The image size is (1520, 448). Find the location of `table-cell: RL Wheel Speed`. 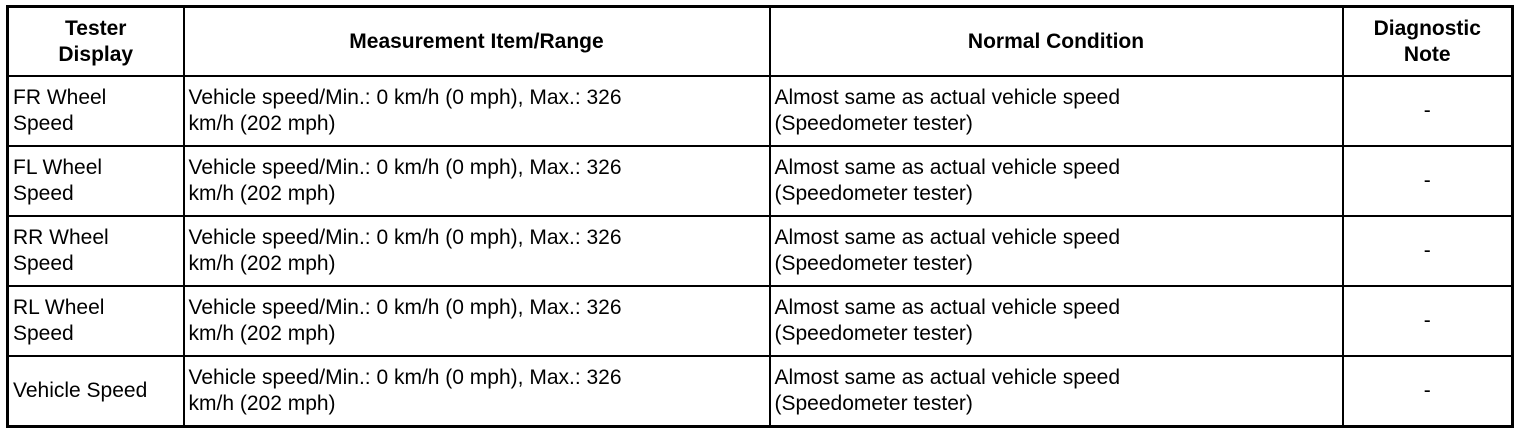

table-cell: RL Wheel Speed is located at coordinates (95, 321).